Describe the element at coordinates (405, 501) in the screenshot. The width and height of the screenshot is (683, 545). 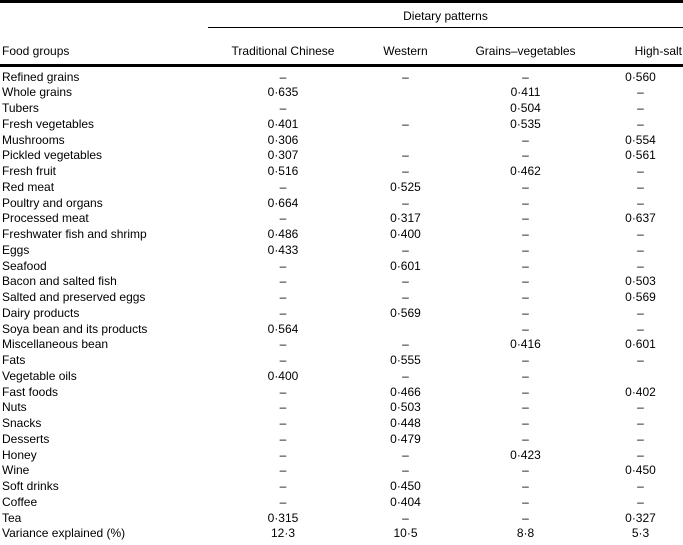
I see `loading-value: 0·404` at that location.